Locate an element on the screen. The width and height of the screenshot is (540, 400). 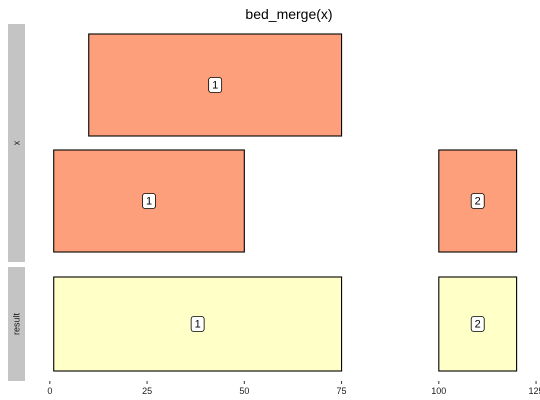
x-tick-label: 25 is located at coordinates (147, 391).